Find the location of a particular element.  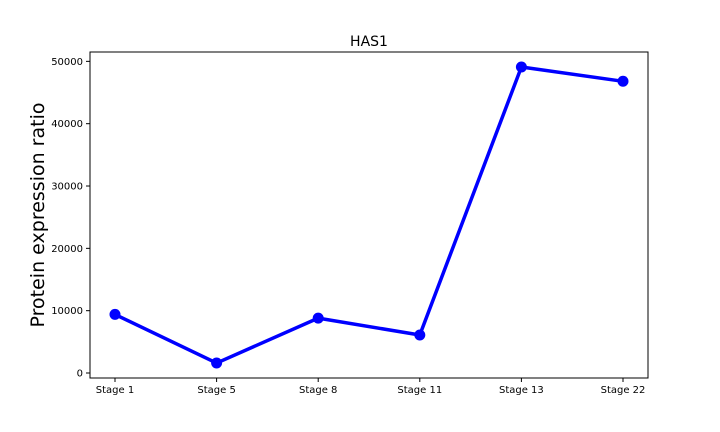

y-tick-label: 40000 is located at coordinates (67, 124).